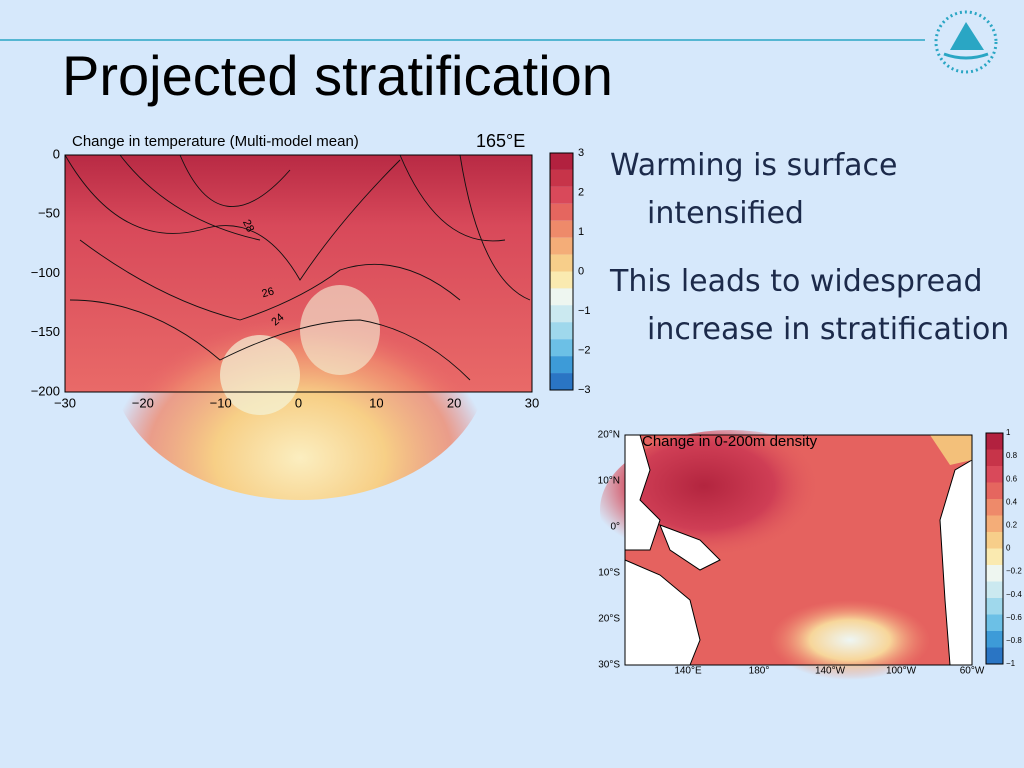  Describe the element at coordinates (1012, 525) in the screenshot. I see `colorbar-label: 0.2` at that location.